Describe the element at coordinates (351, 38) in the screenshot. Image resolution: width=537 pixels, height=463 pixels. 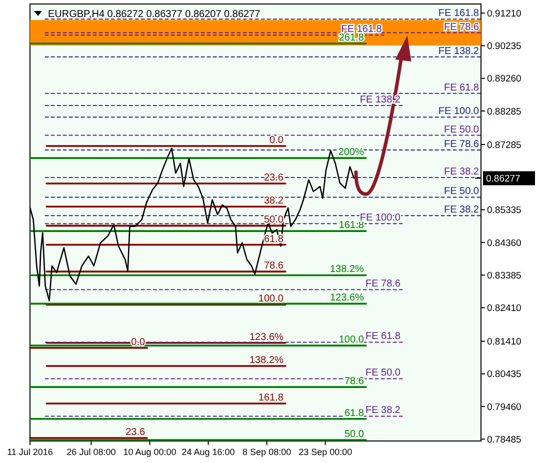
I see `annotation: 261.8` at that location.